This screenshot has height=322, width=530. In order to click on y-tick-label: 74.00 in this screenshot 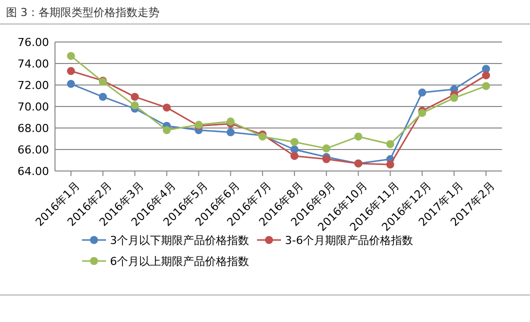, I will do `click(33, 63)`.